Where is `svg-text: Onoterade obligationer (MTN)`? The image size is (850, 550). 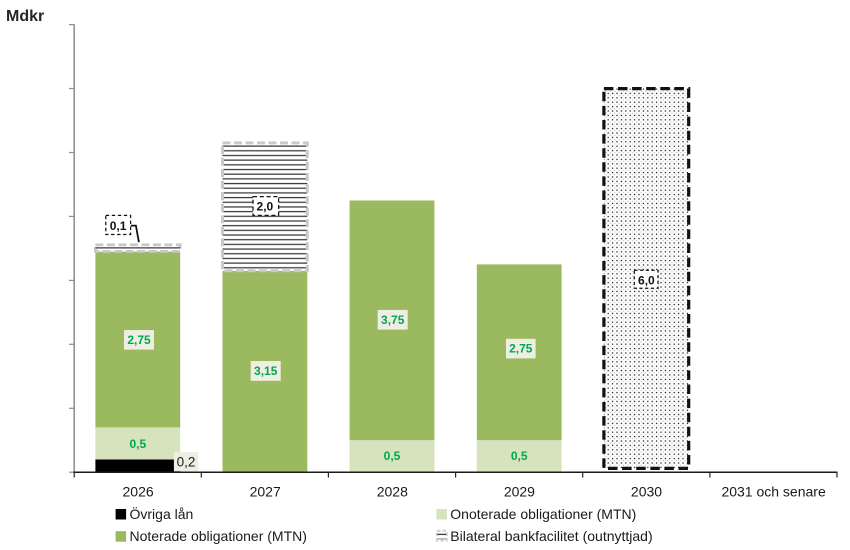 svg-text: Onoterade obligationer (MTN) is located at coordinates (543, 514).